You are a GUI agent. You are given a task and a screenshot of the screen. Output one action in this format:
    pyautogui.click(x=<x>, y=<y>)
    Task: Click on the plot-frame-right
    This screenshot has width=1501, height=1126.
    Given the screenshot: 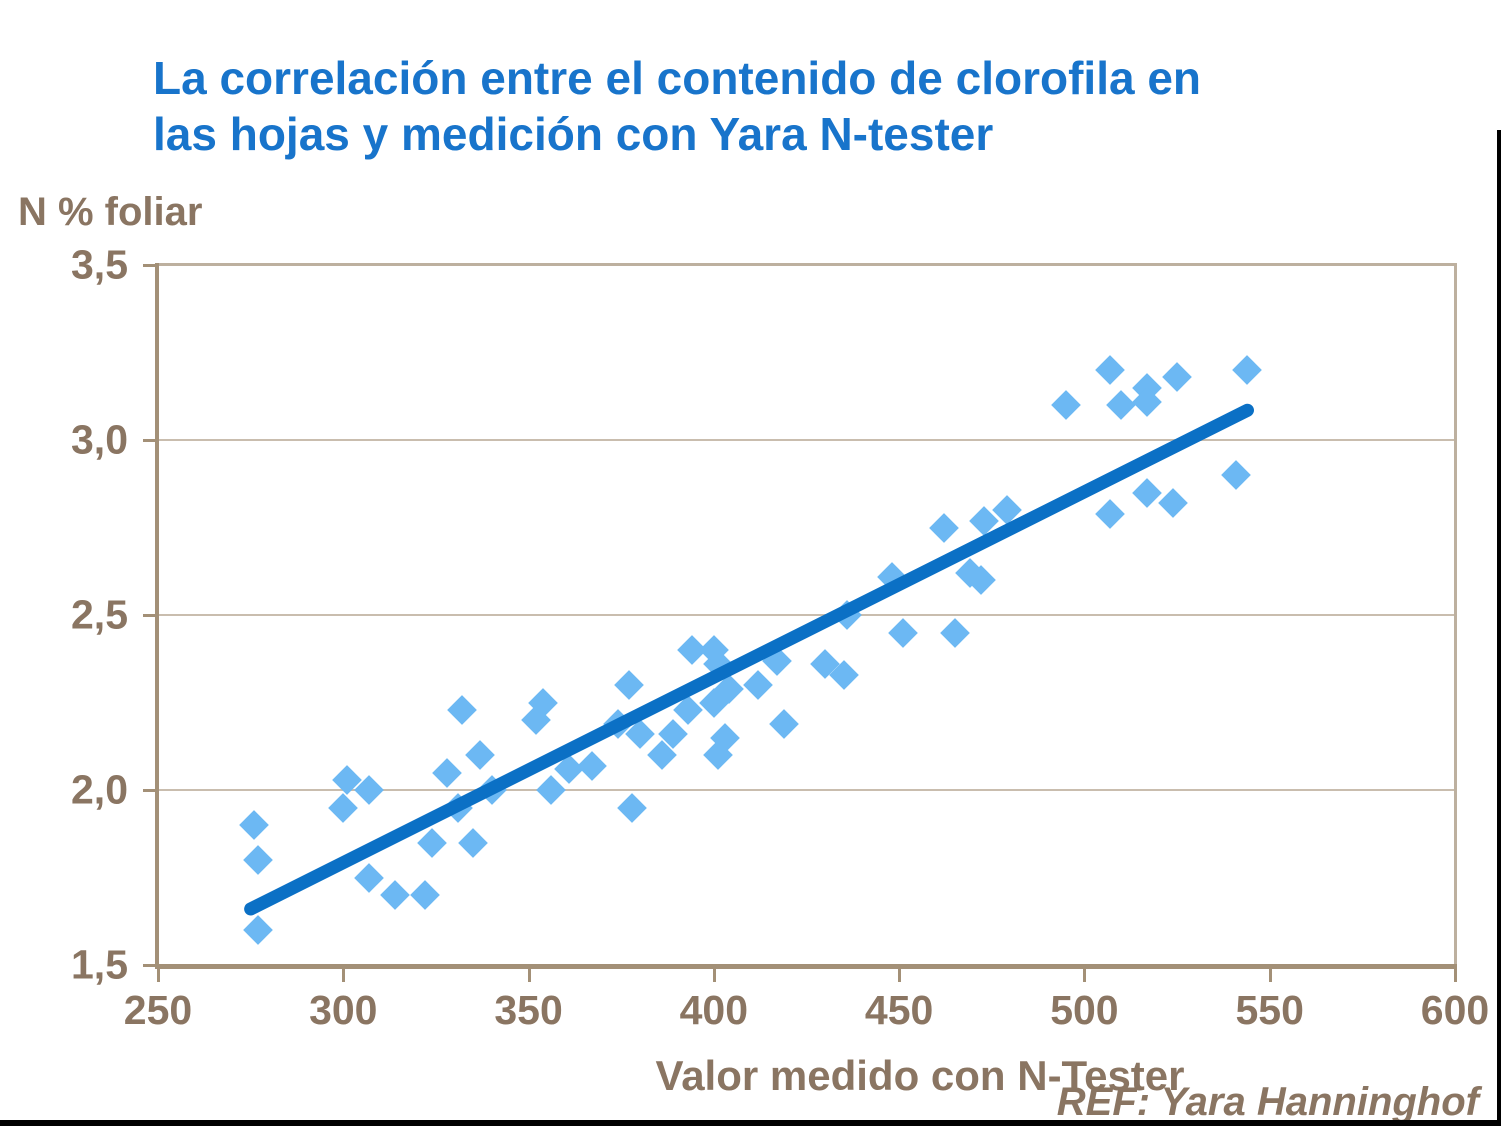 What is the action you would take?
    pyautogui.click(x=1455, y=615)
    